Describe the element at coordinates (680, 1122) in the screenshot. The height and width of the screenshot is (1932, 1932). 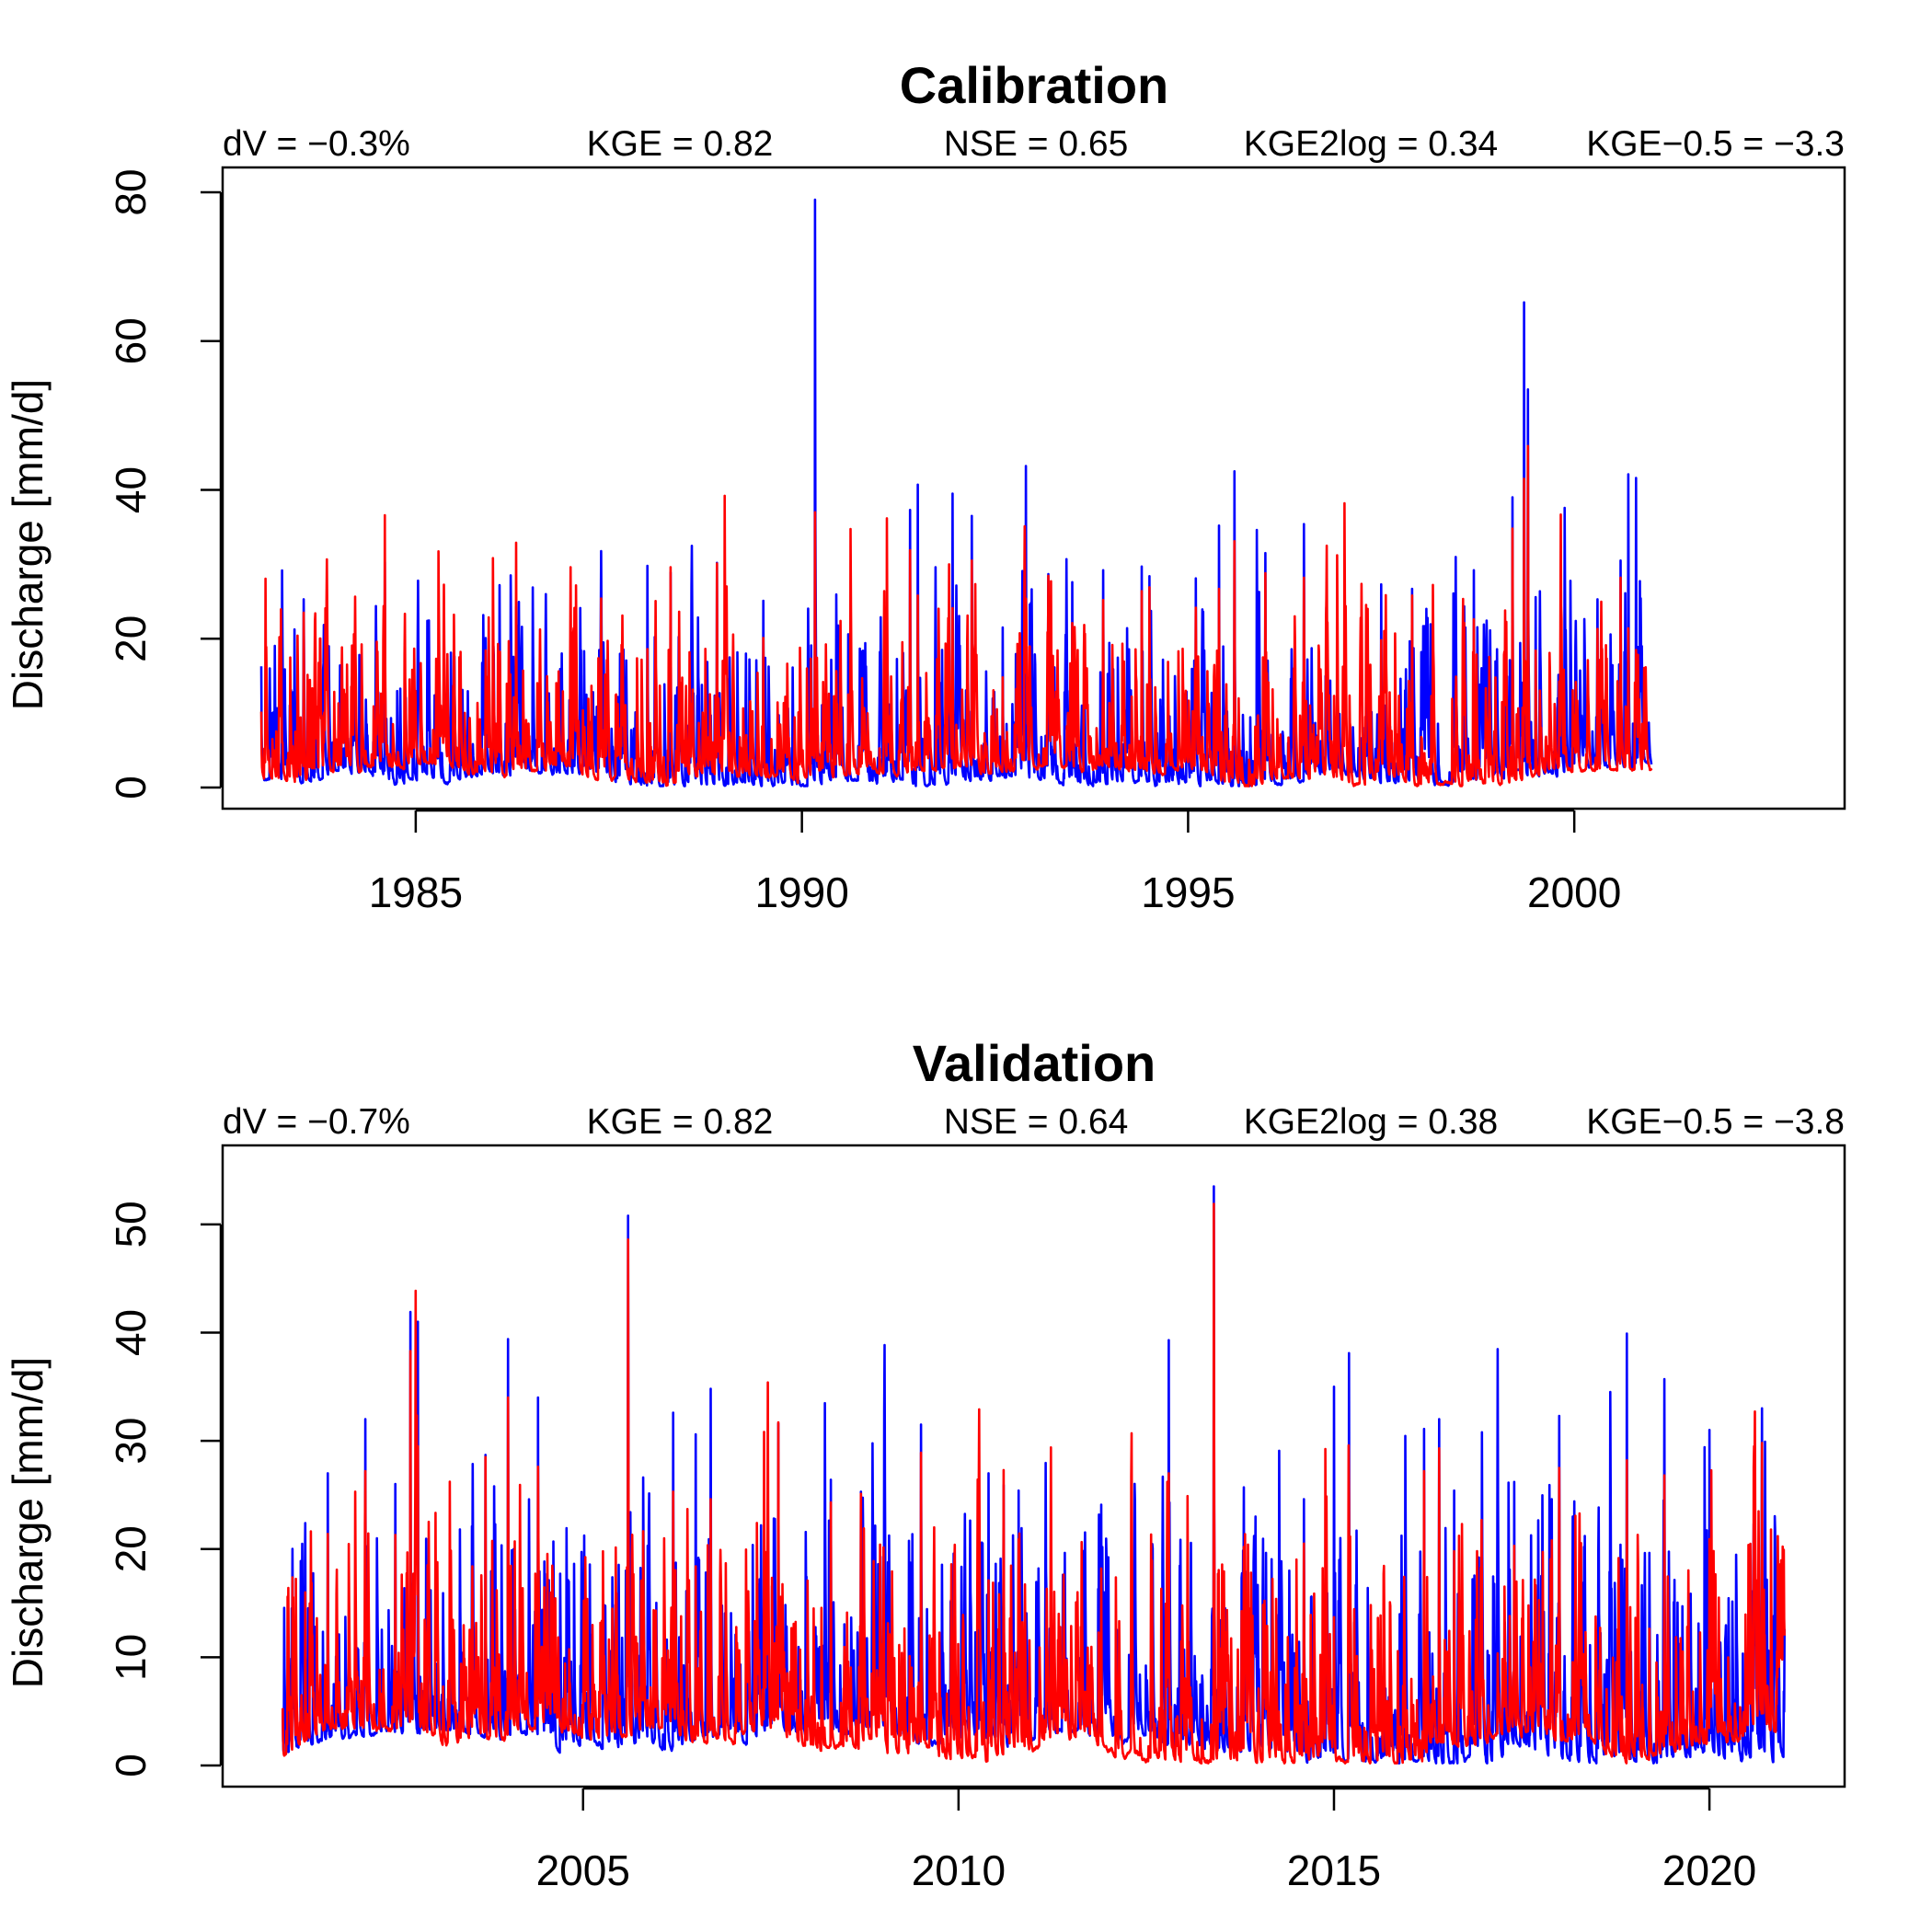
I see `validation-metric-kge: KGE = 0.82` at that location.